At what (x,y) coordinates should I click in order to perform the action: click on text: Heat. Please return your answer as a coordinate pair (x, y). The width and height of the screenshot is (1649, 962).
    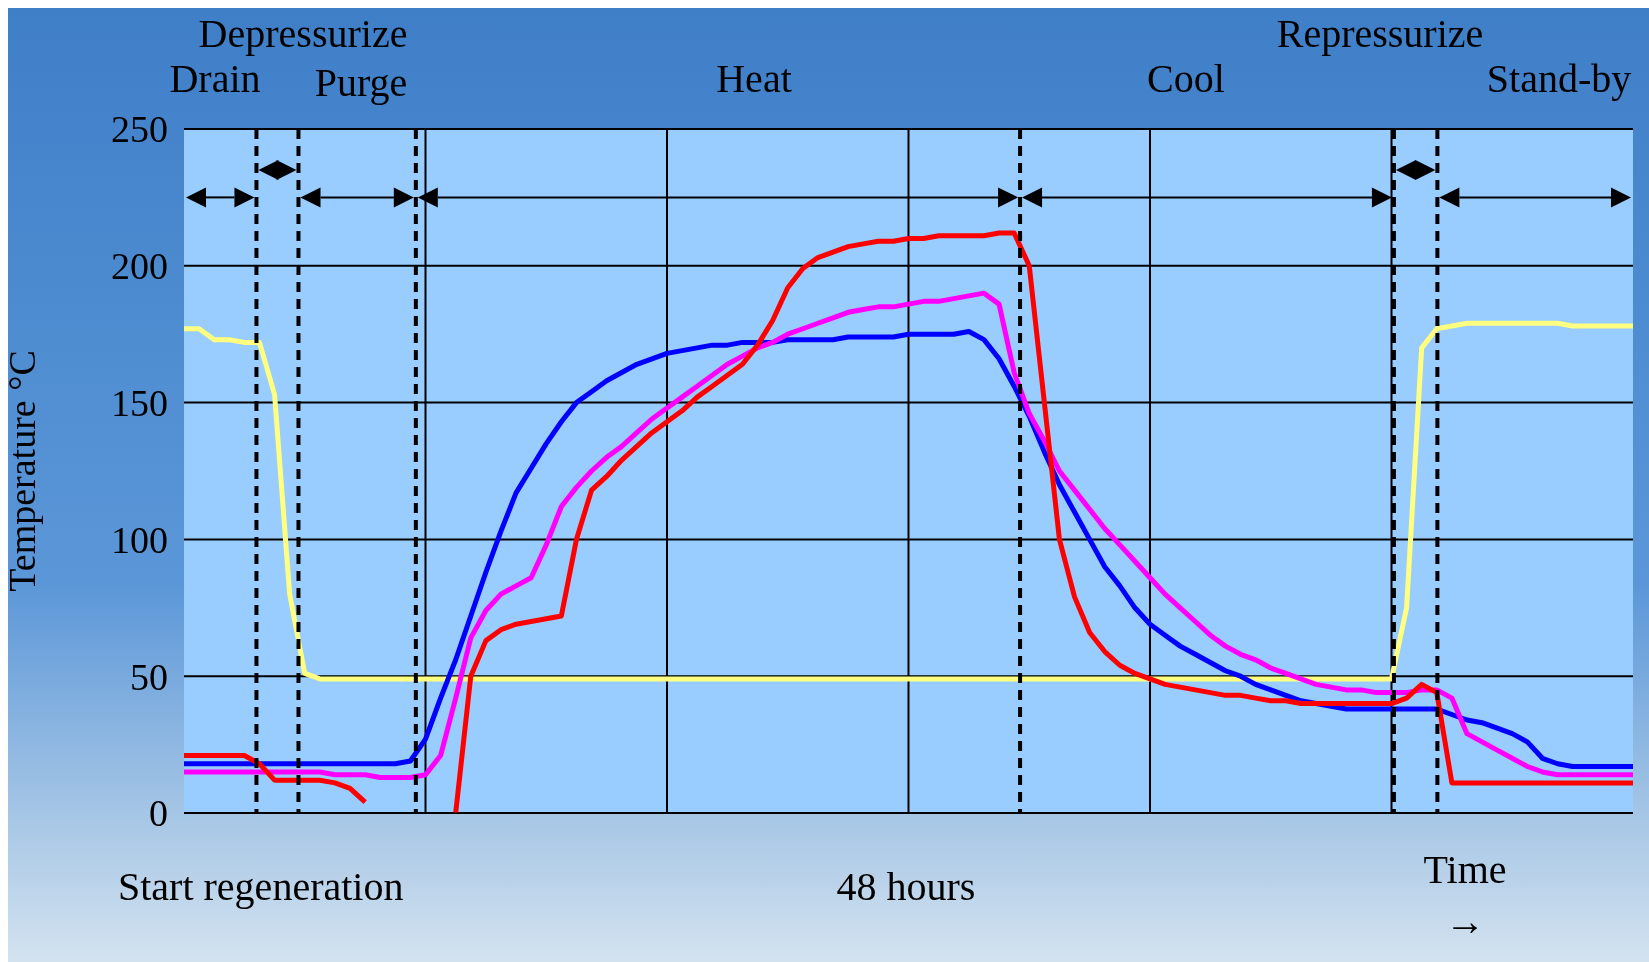
    Looking at the image, I should click on (754, 79).